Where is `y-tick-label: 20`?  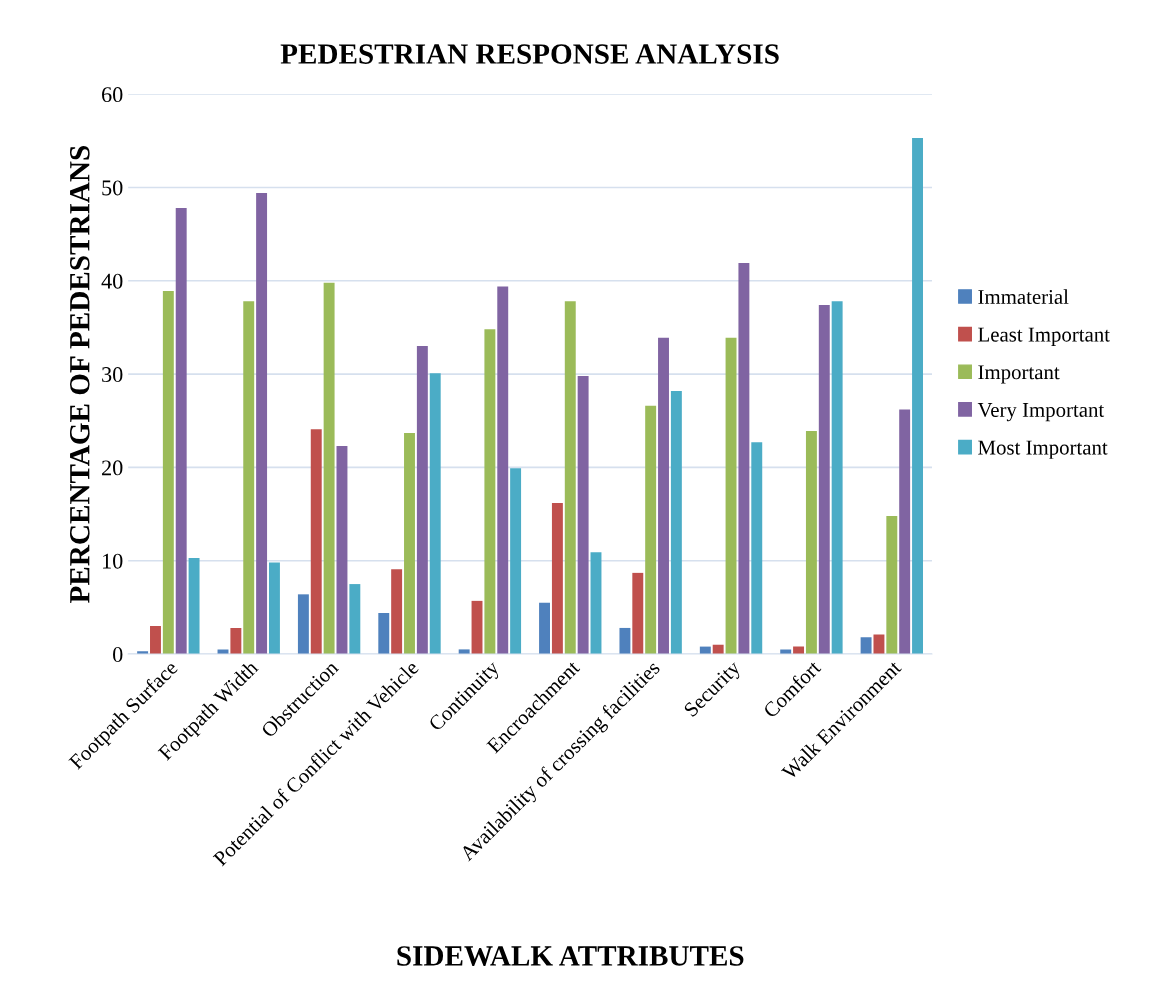
y-tick-label: 20 is located at coordinates (112, 468).